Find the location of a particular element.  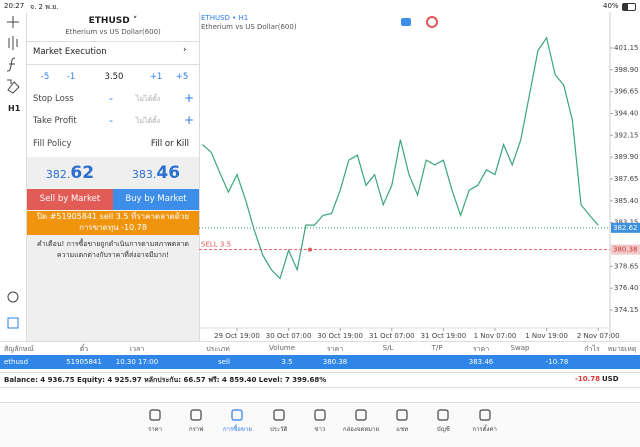

y-tick-label: 401.15 is located at coordinates (626, 48).